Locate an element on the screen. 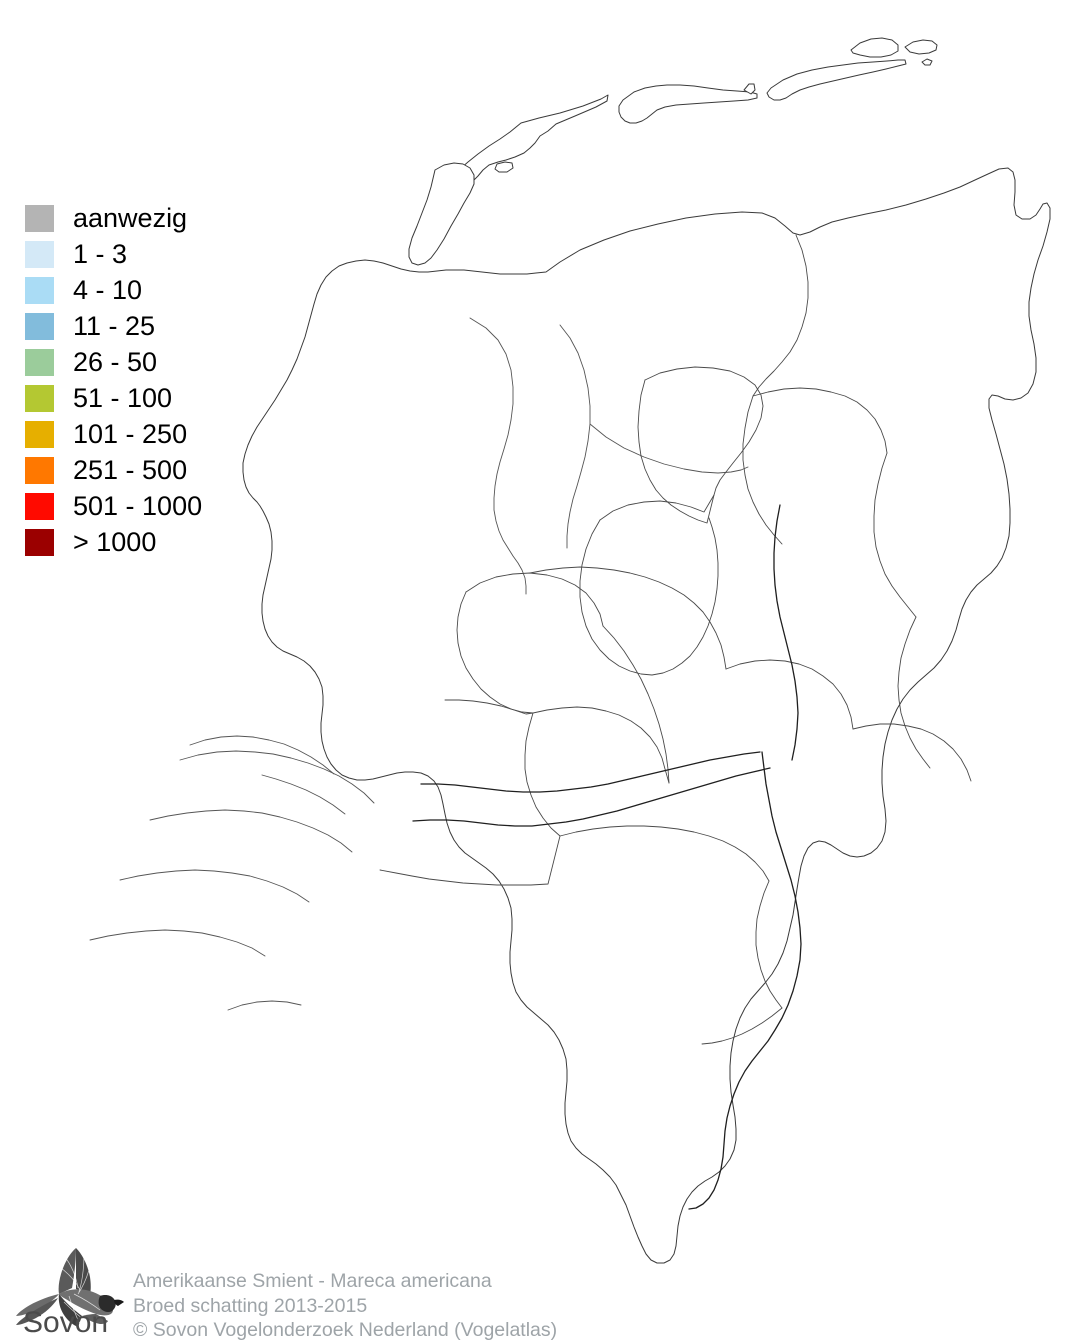  sovon-logo: Sovon is located at coordinates (70, 1290).